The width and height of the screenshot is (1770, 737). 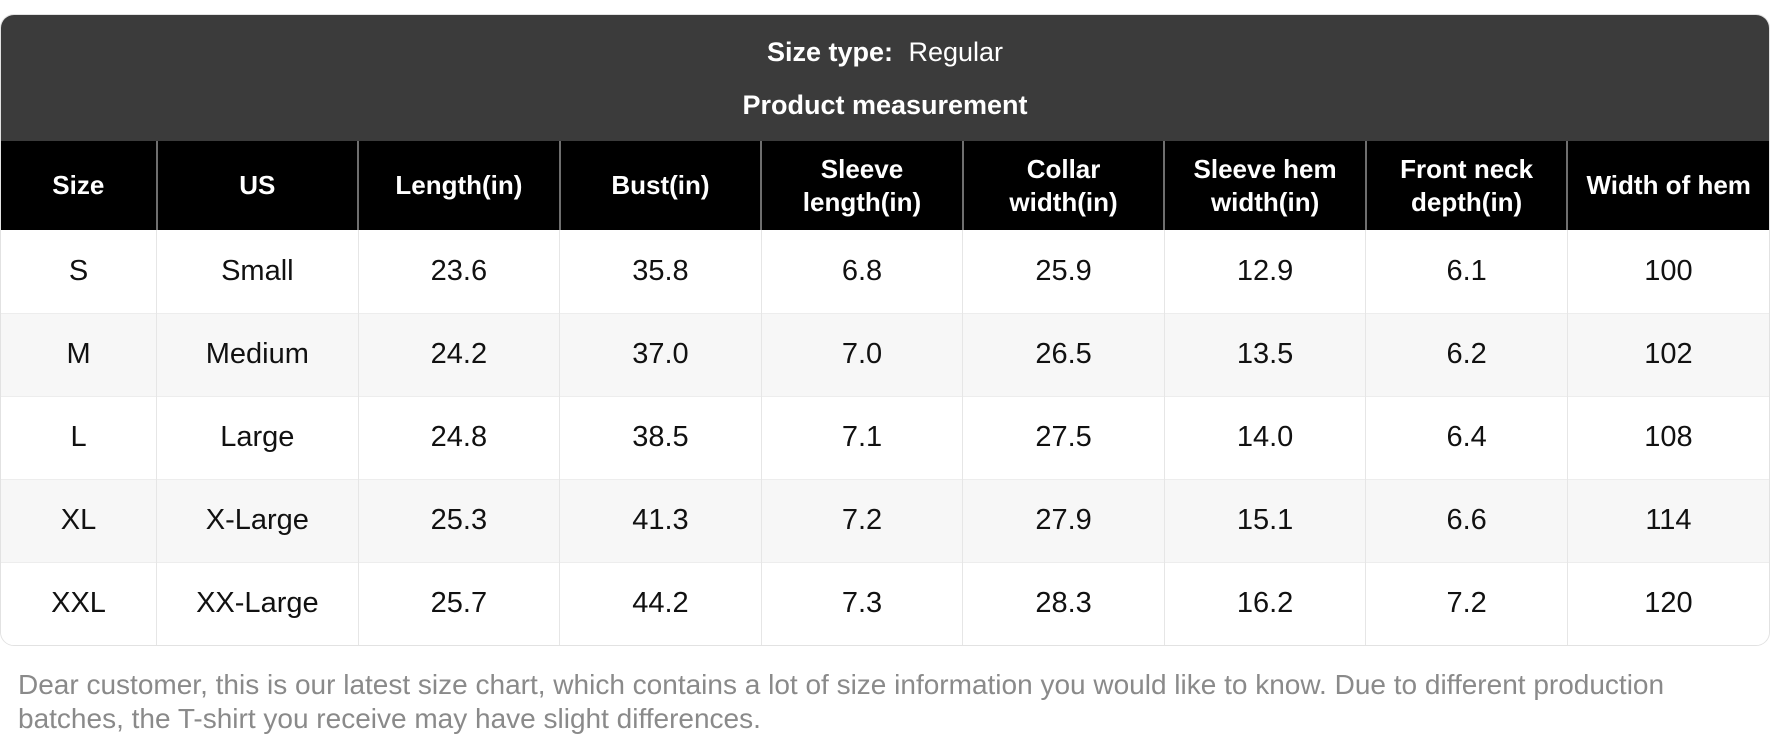 What do you see at coordinates (1667, 520) in the screenshot?
I see `table-cell: 114` at bounding box center [1667, 520].